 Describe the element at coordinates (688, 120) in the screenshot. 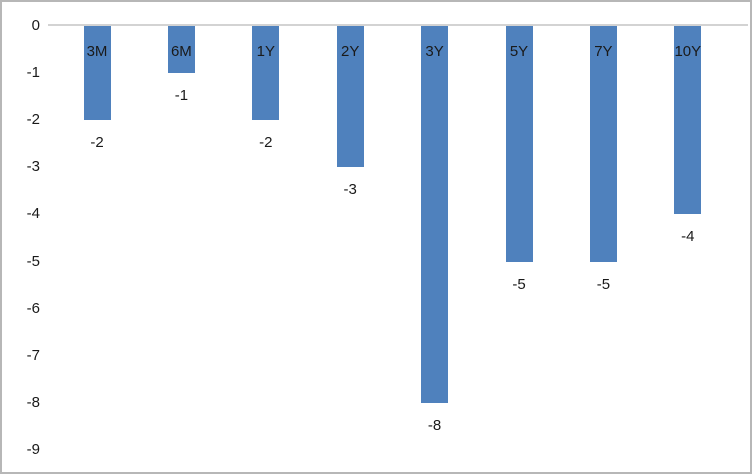

I see `bar-10y` at that location.